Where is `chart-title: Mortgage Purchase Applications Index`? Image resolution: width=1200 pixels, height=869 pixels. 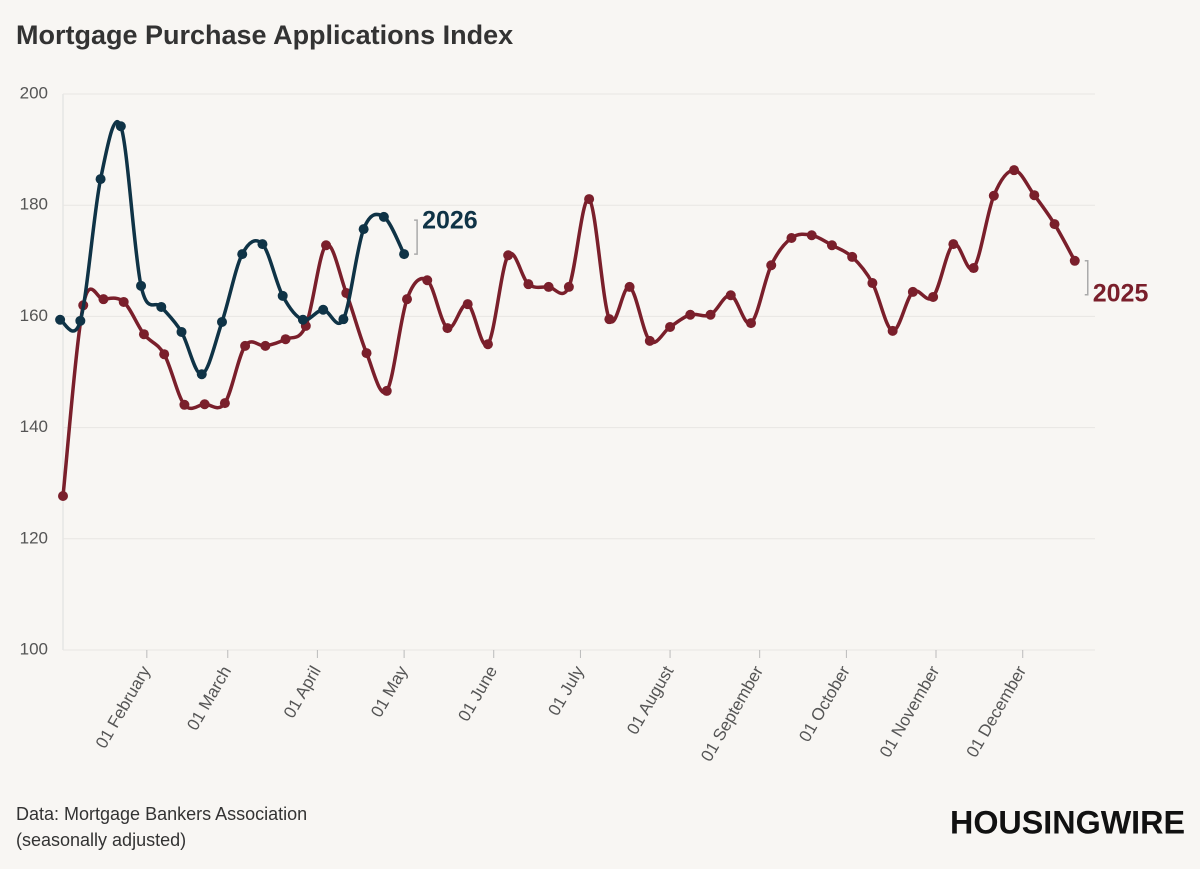 chart-title: Mortgage Purchase Applications Index is located at coordinates (264, 35).